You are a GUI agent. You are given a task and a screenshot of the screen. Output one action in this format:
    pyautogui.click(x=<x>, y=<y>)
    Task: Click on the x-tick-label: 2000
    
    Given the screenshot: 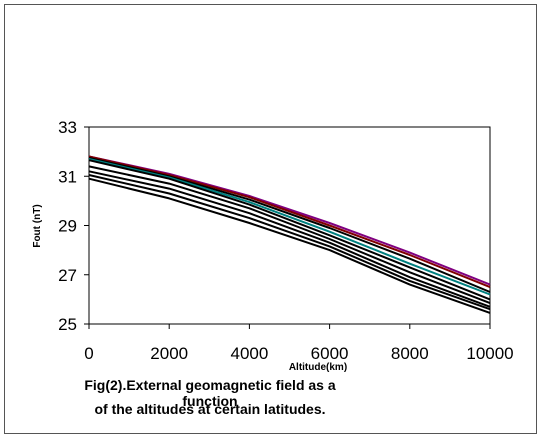 What is the action you would take?
    pyautogui.click(x=169, y=353)
    